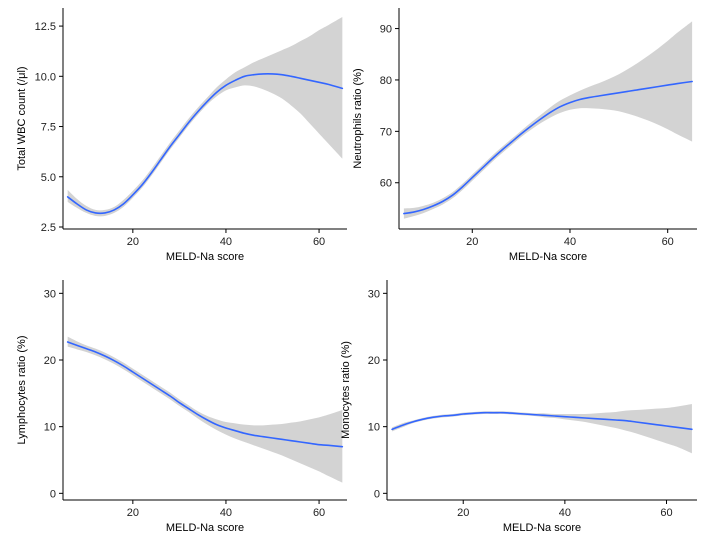 This screenshot has width=715, height=548. Describe the element at coordinates (48, 128) in the screenshot. I see `total-wbc-y-tick-label: 7.5` at that location.